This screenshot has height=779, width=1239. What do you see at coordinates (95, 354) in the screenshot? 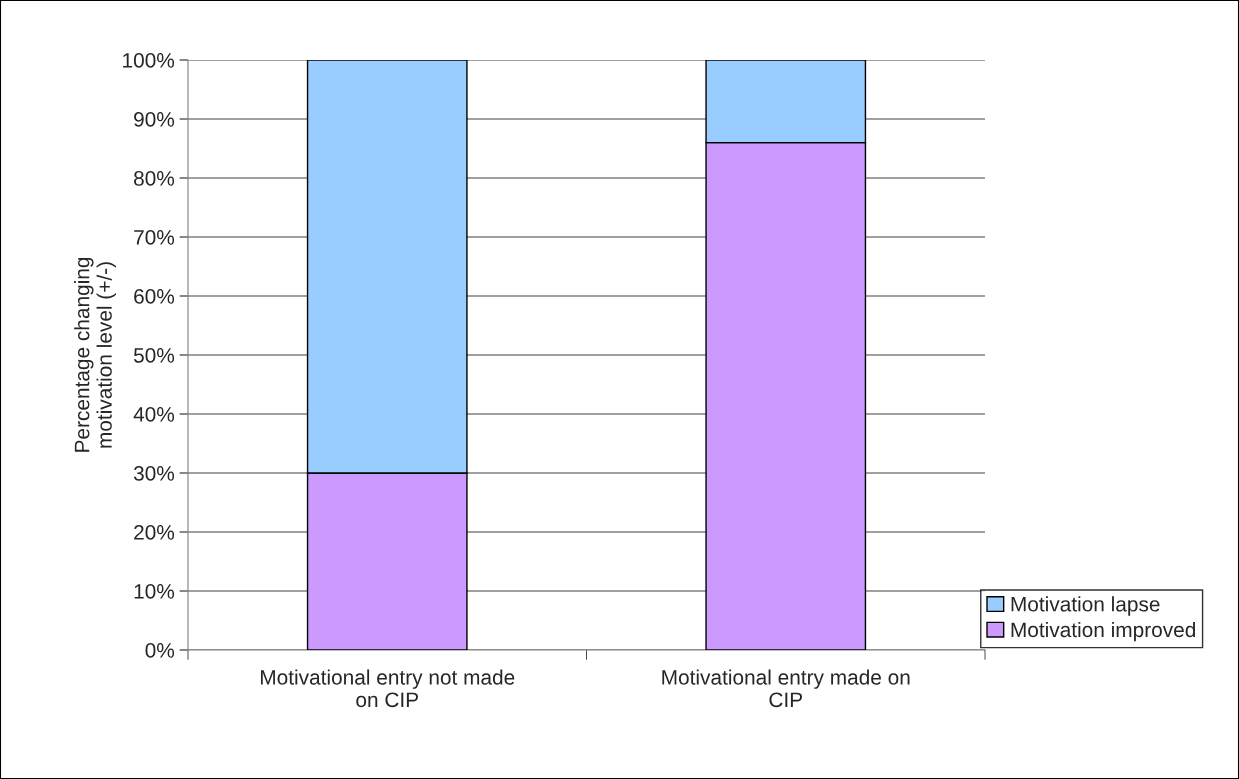
I see `y-axis-title: Percentage changing motivation level (+/-)` at bounding box center [95, 354].